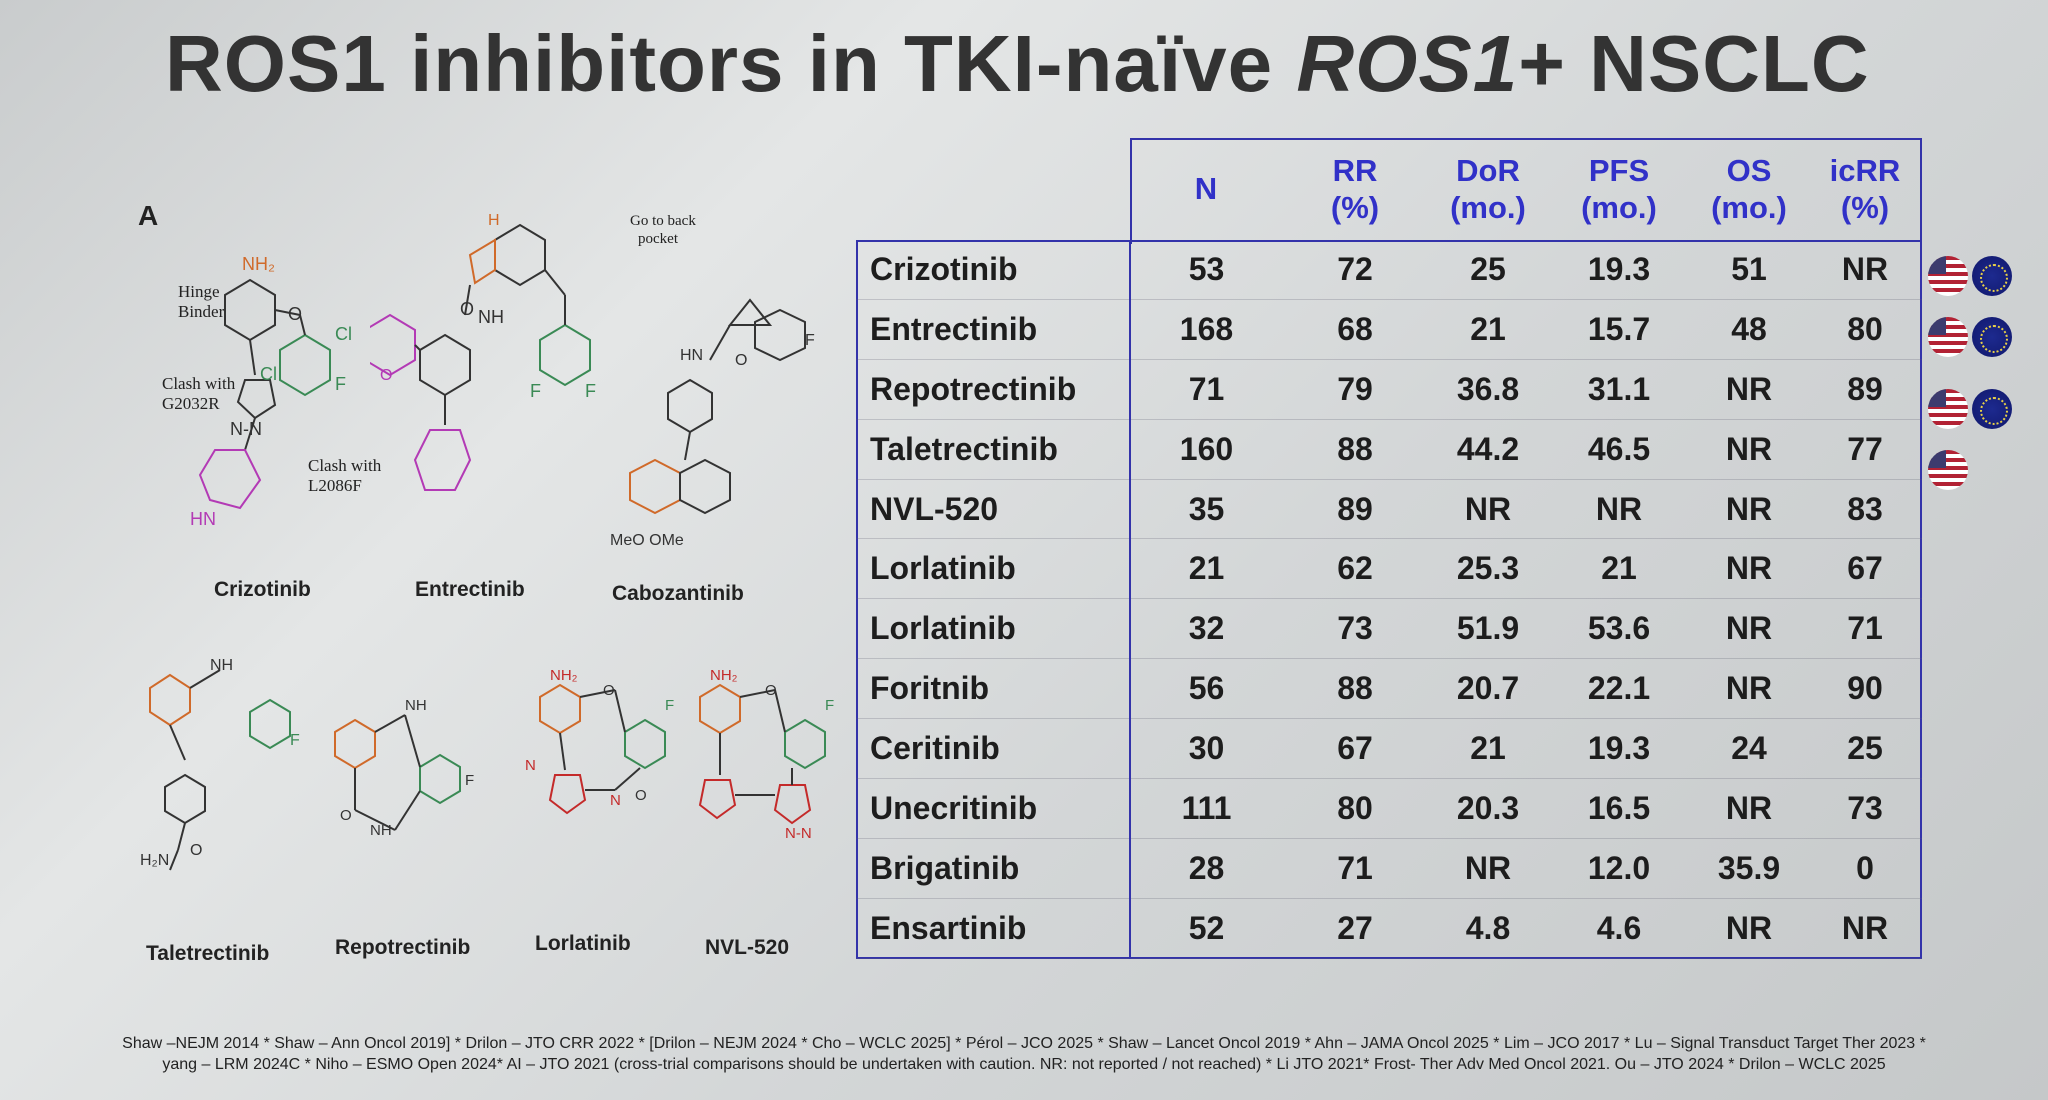 This screenshot has height=1100, width=2048. I want to click on svg-text: N-N, so click(246, 429).